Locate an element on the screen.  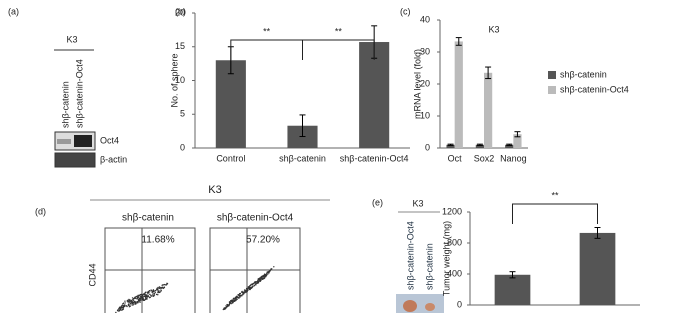
x-tick-label: shβ-catenin-Oct4 is located at coordinates (374, 158).